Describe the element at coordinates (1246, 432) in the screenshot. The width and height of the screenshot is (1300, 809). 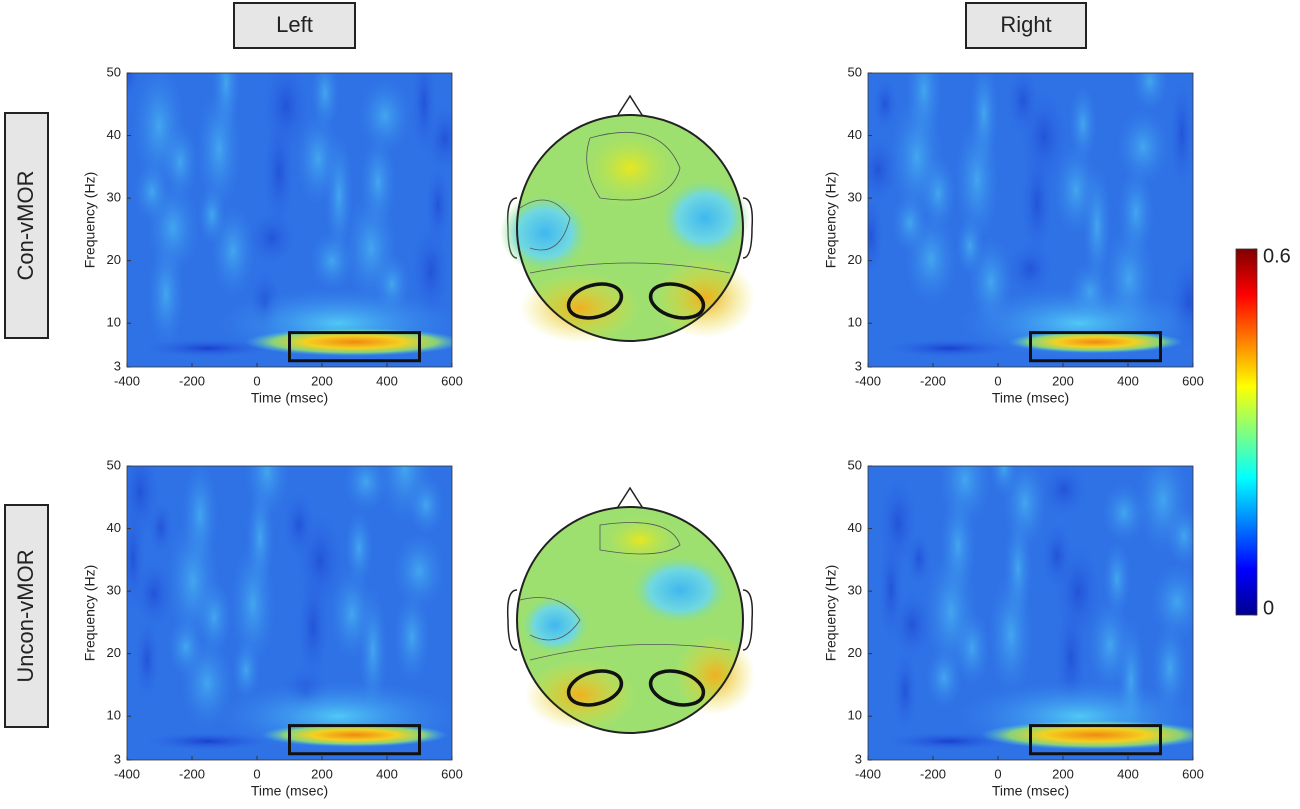
I see `colorbar` at that location.